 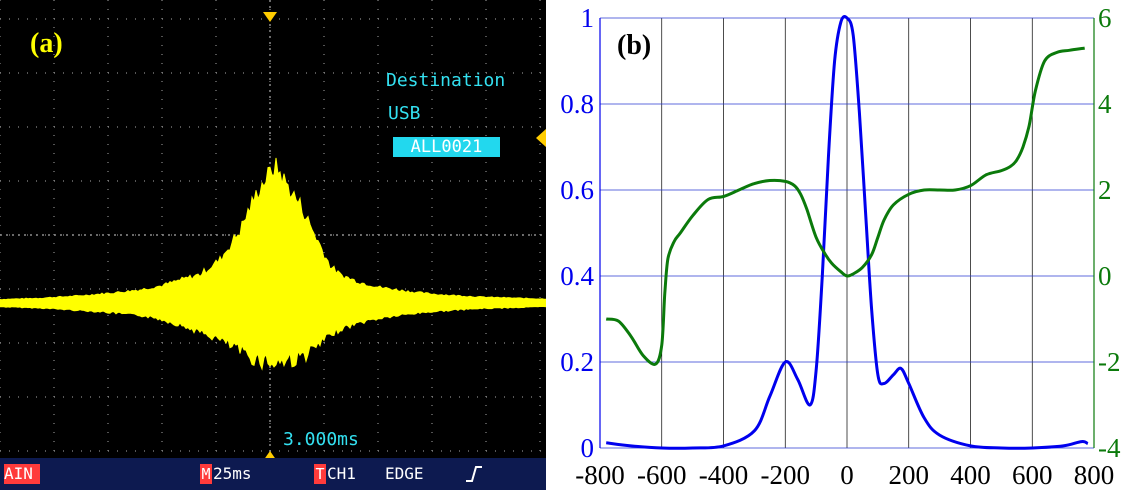 I want to click on status-bar: AIN M 25ms T CH1 EDGE, so click(x=273, y=474).